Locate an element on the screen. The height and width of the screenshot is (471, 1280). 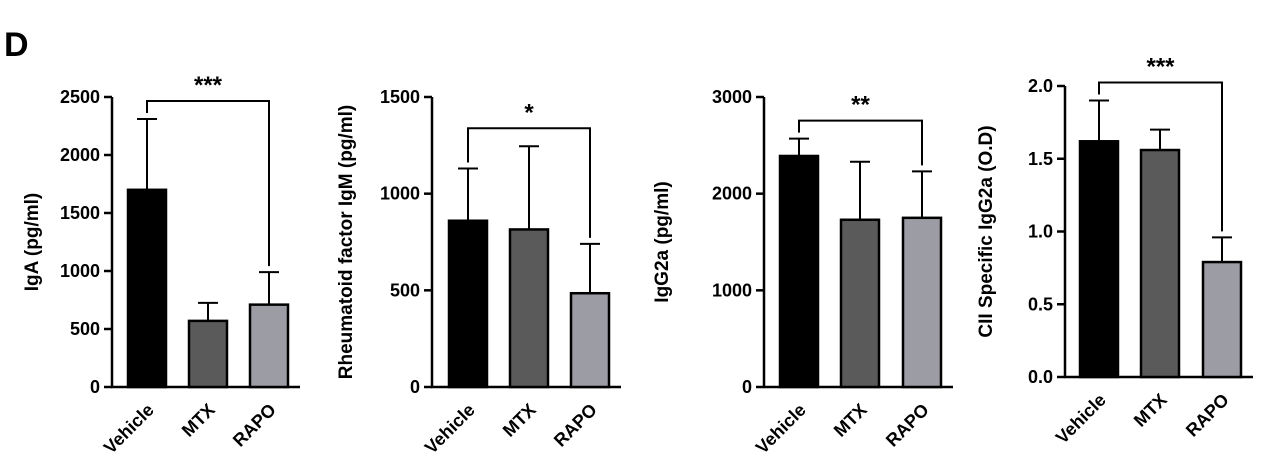
significance-label: * is located at coordinates (529, 112).